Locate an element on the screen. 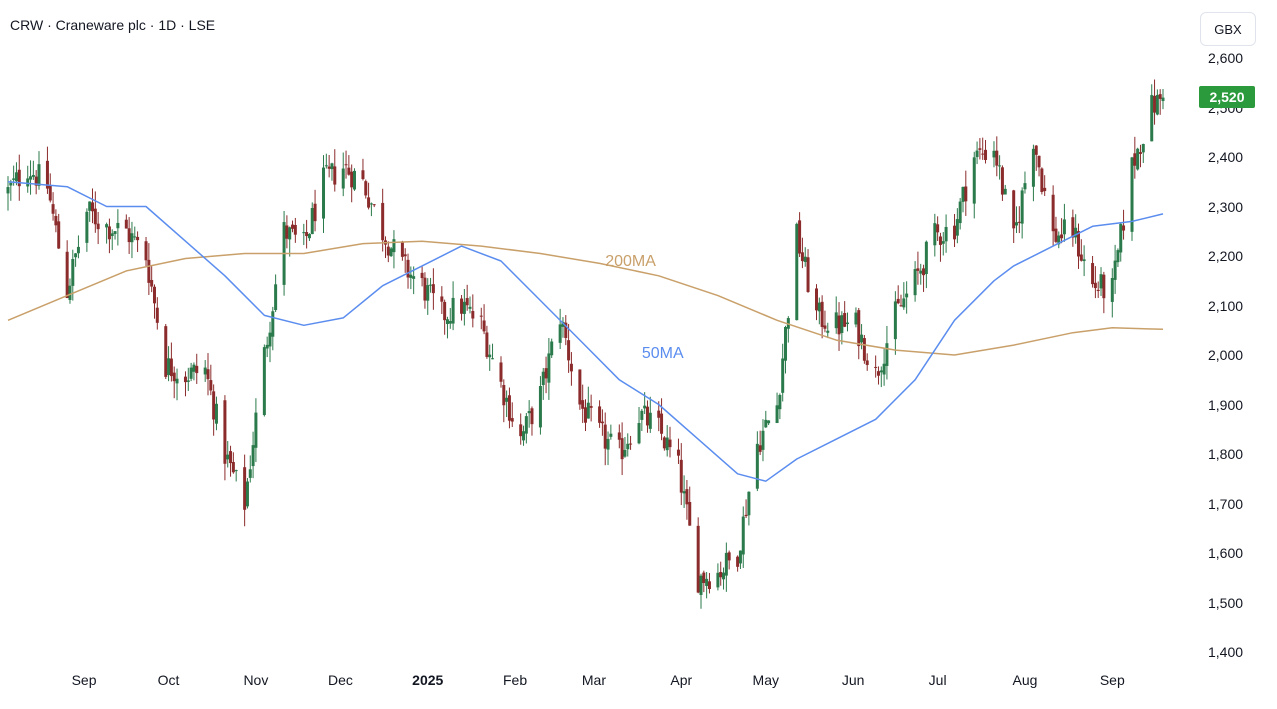  y-tick-label: 2,300 is located at coordinates (1226, 206).